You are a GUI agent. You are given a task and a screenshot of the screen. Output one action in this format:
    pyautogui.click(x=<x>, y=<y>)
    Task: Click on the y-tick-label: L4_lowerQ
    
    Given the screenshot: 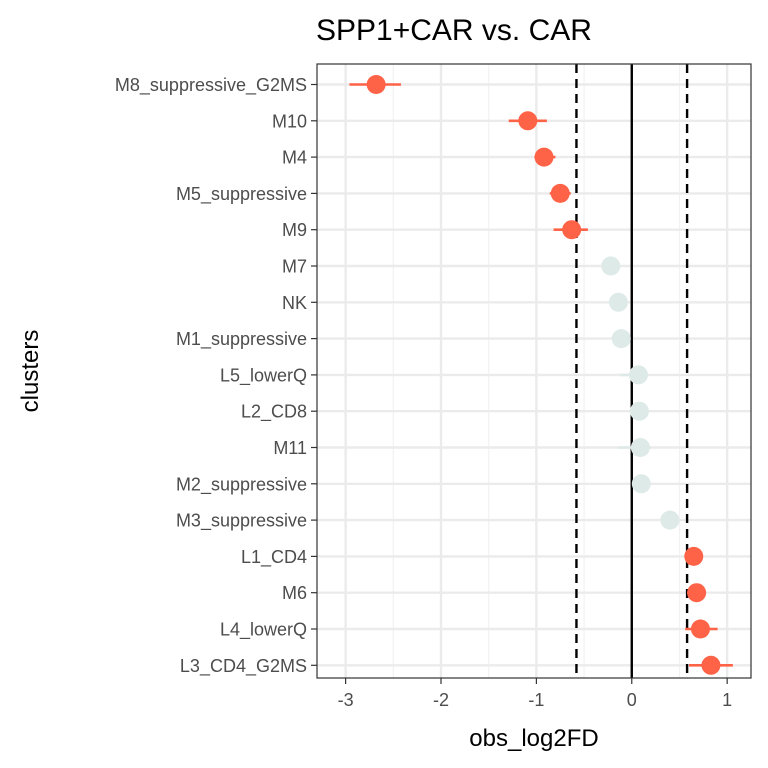 What is the action you would take?
    pyautogui.click(x=263, y=630)
    